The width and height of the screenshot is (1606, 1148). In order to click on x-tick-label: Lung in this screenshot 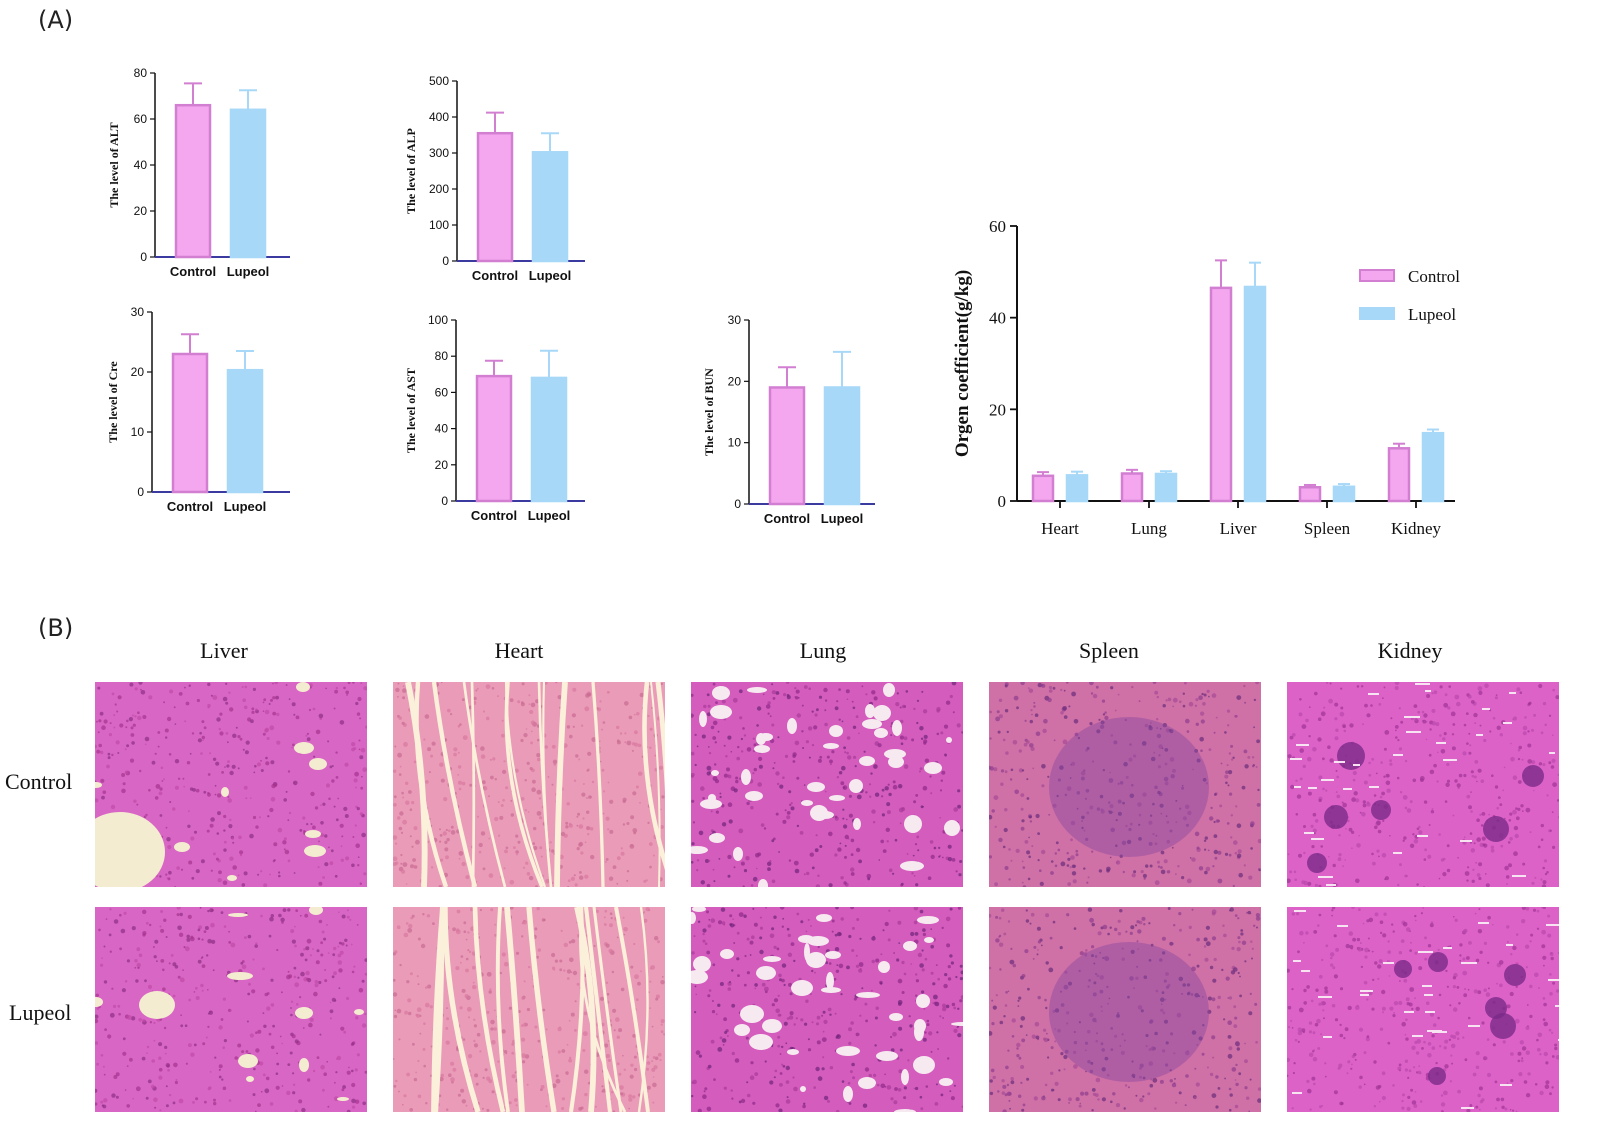, I will do `click(1149, 528)`.